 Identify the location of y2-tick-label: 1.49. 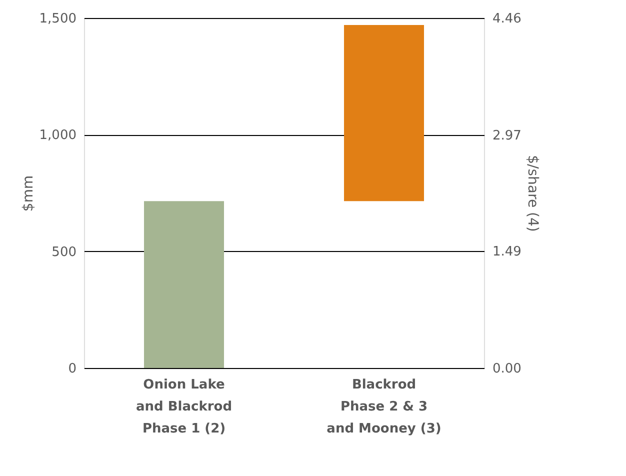
(507, 252).